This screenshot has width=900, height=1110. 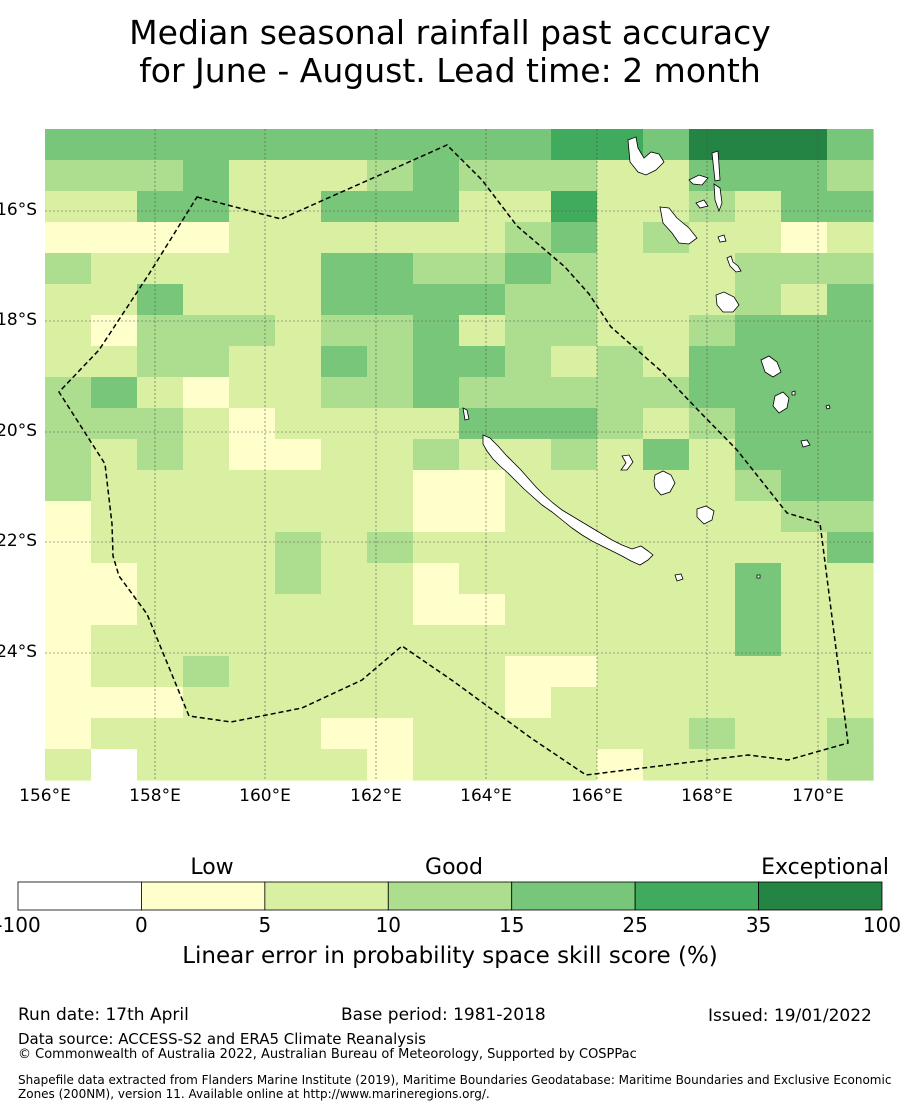 I want to click on erromango, so click(x=771, y=366).